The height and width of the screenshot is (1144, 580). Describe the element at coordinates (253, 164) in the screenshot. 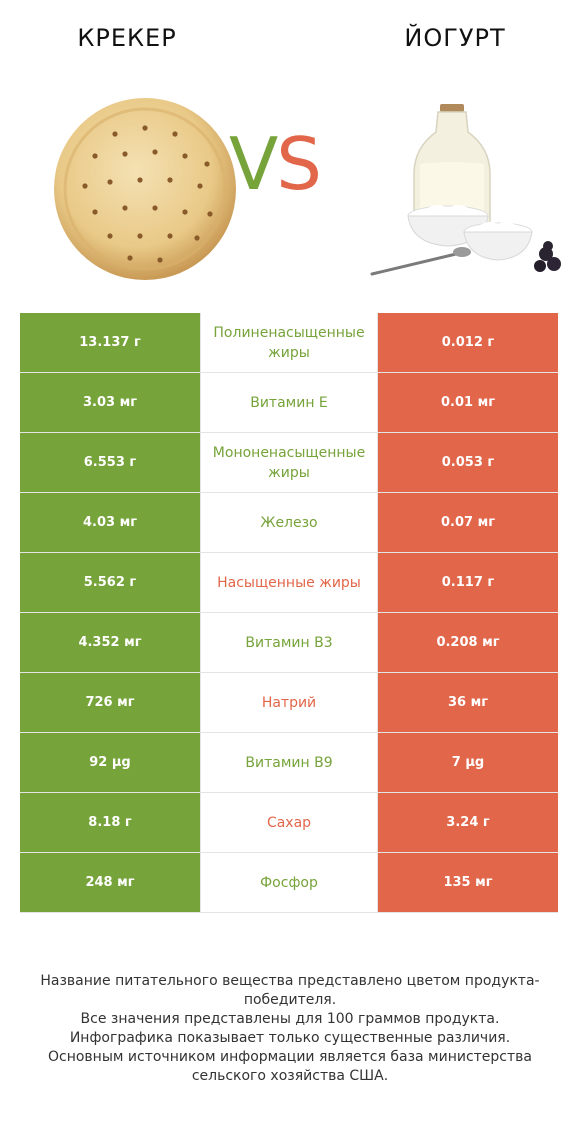

I see `vs-v-letter: V` at that location.